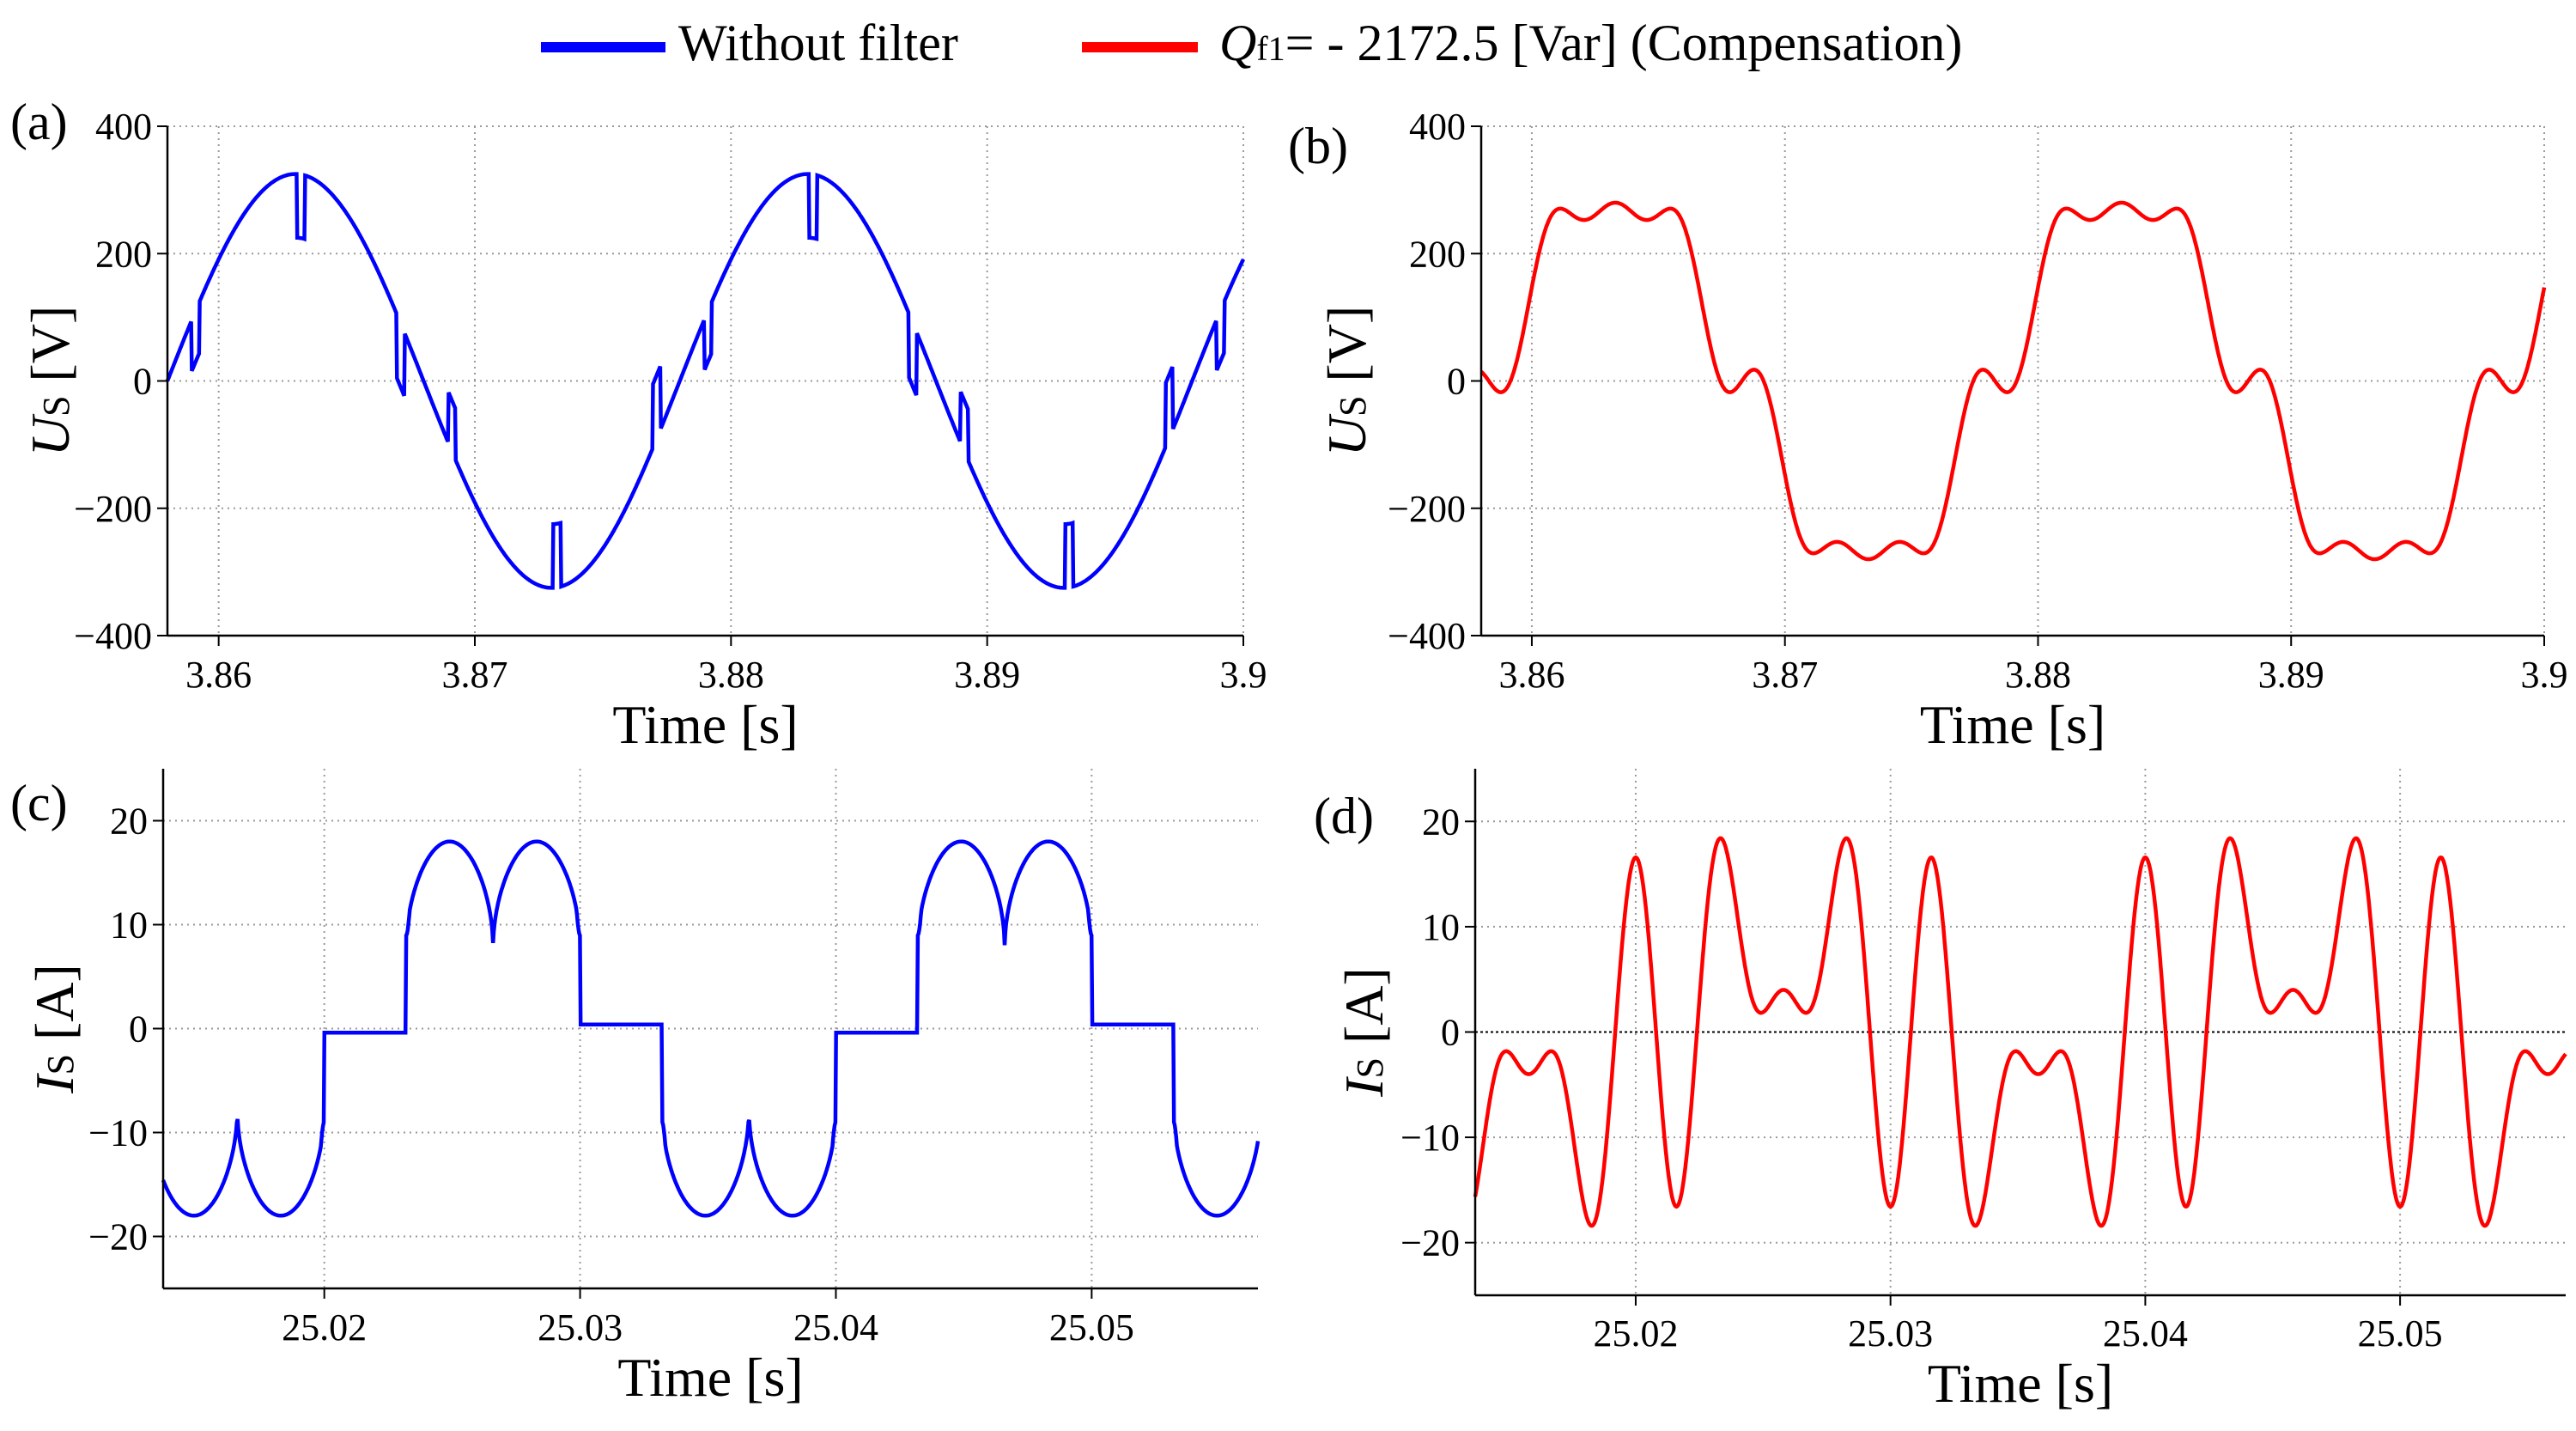  I want to click on series-line-b, so click(2013, 381).